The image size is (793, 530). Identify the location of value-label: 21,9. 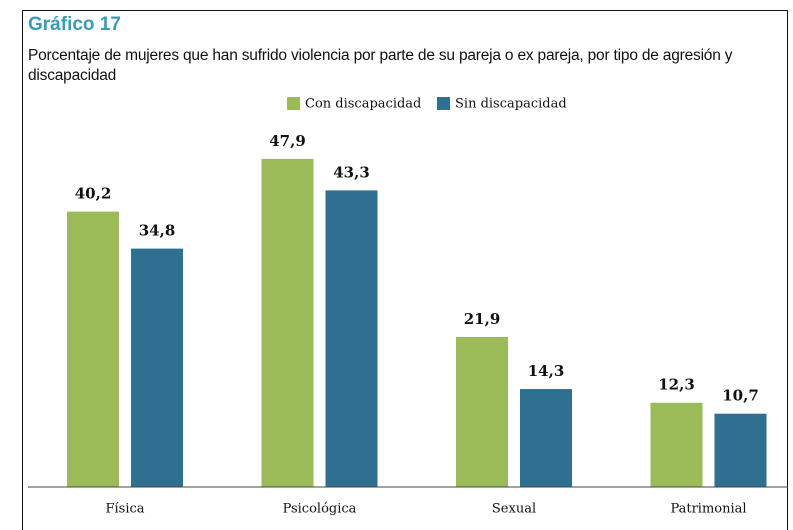
(482, 319).